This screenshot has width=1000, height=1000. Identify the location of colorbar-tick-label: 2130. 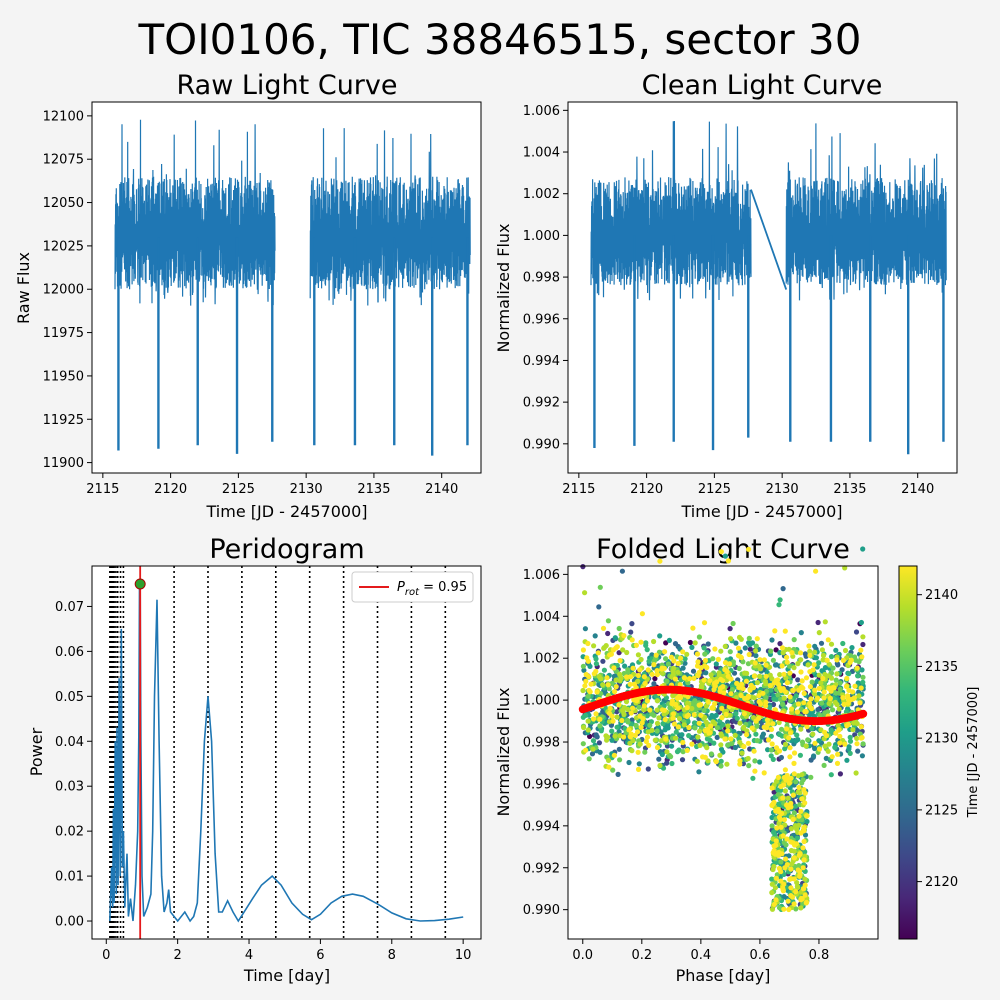
(941, 739).